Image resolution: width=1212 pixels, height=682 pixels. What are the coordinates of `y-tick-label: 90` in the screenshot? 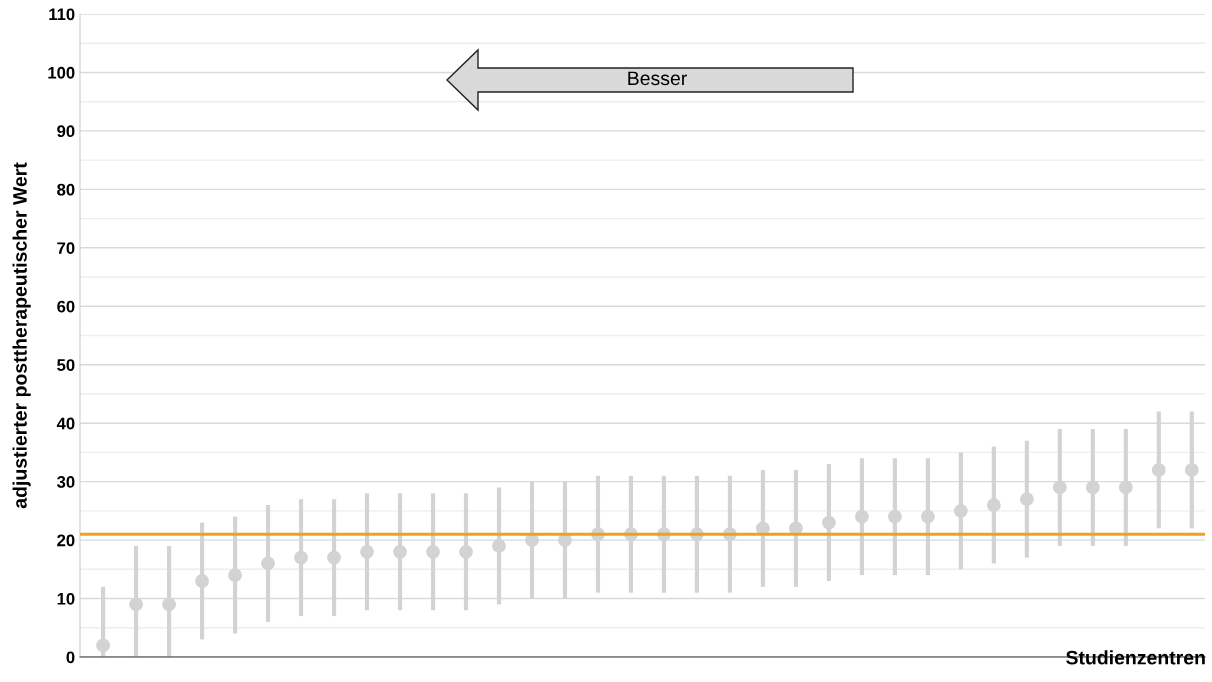 It's located at (66, 131).